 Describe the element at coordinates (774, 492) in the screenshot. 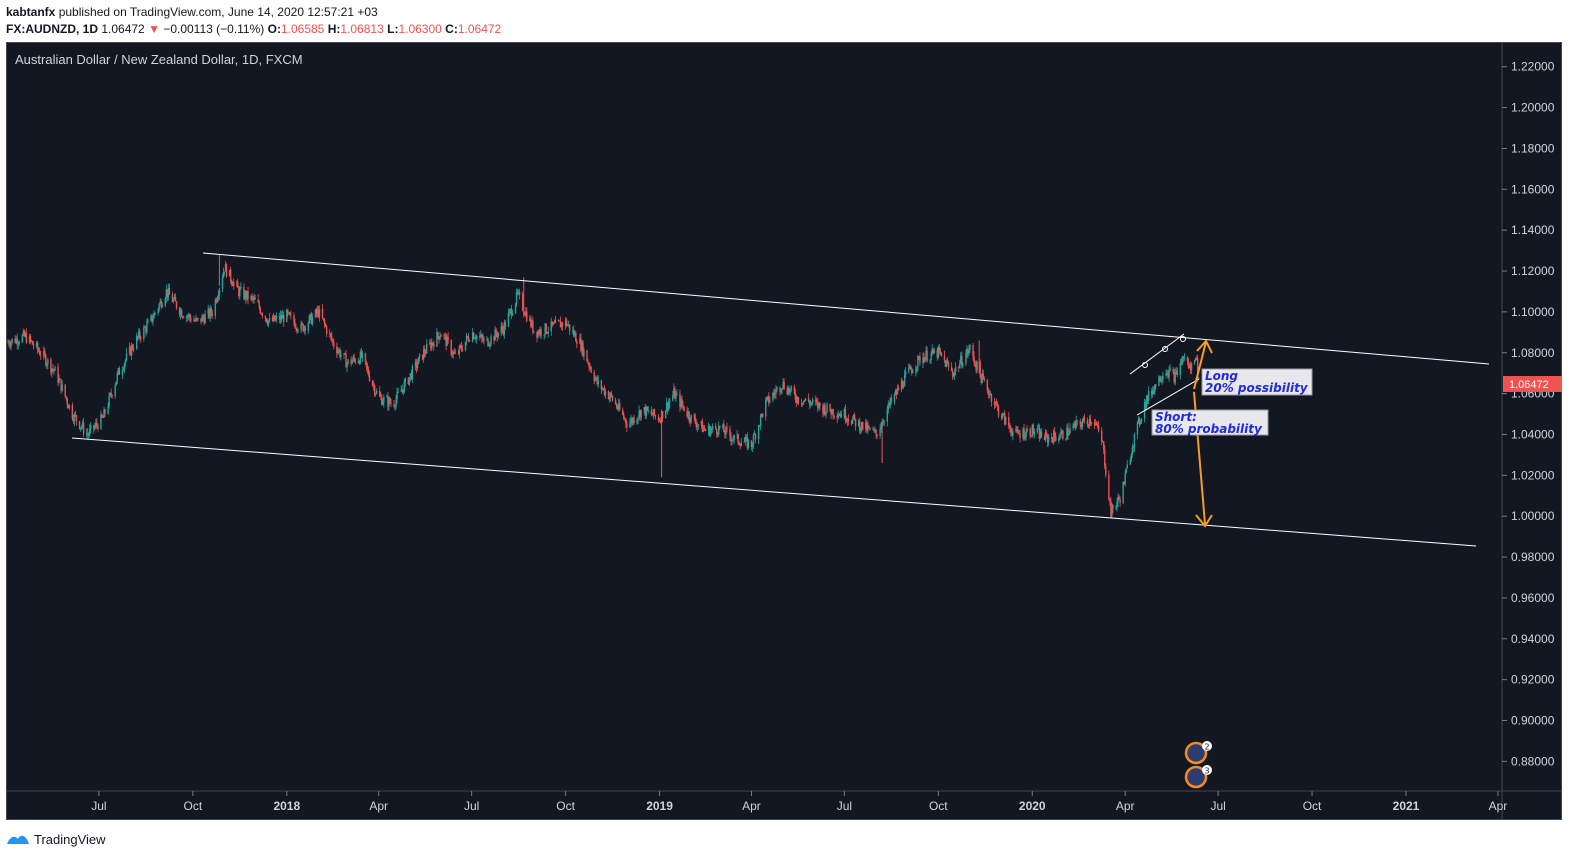

I see `channel-lower-line` at that location.